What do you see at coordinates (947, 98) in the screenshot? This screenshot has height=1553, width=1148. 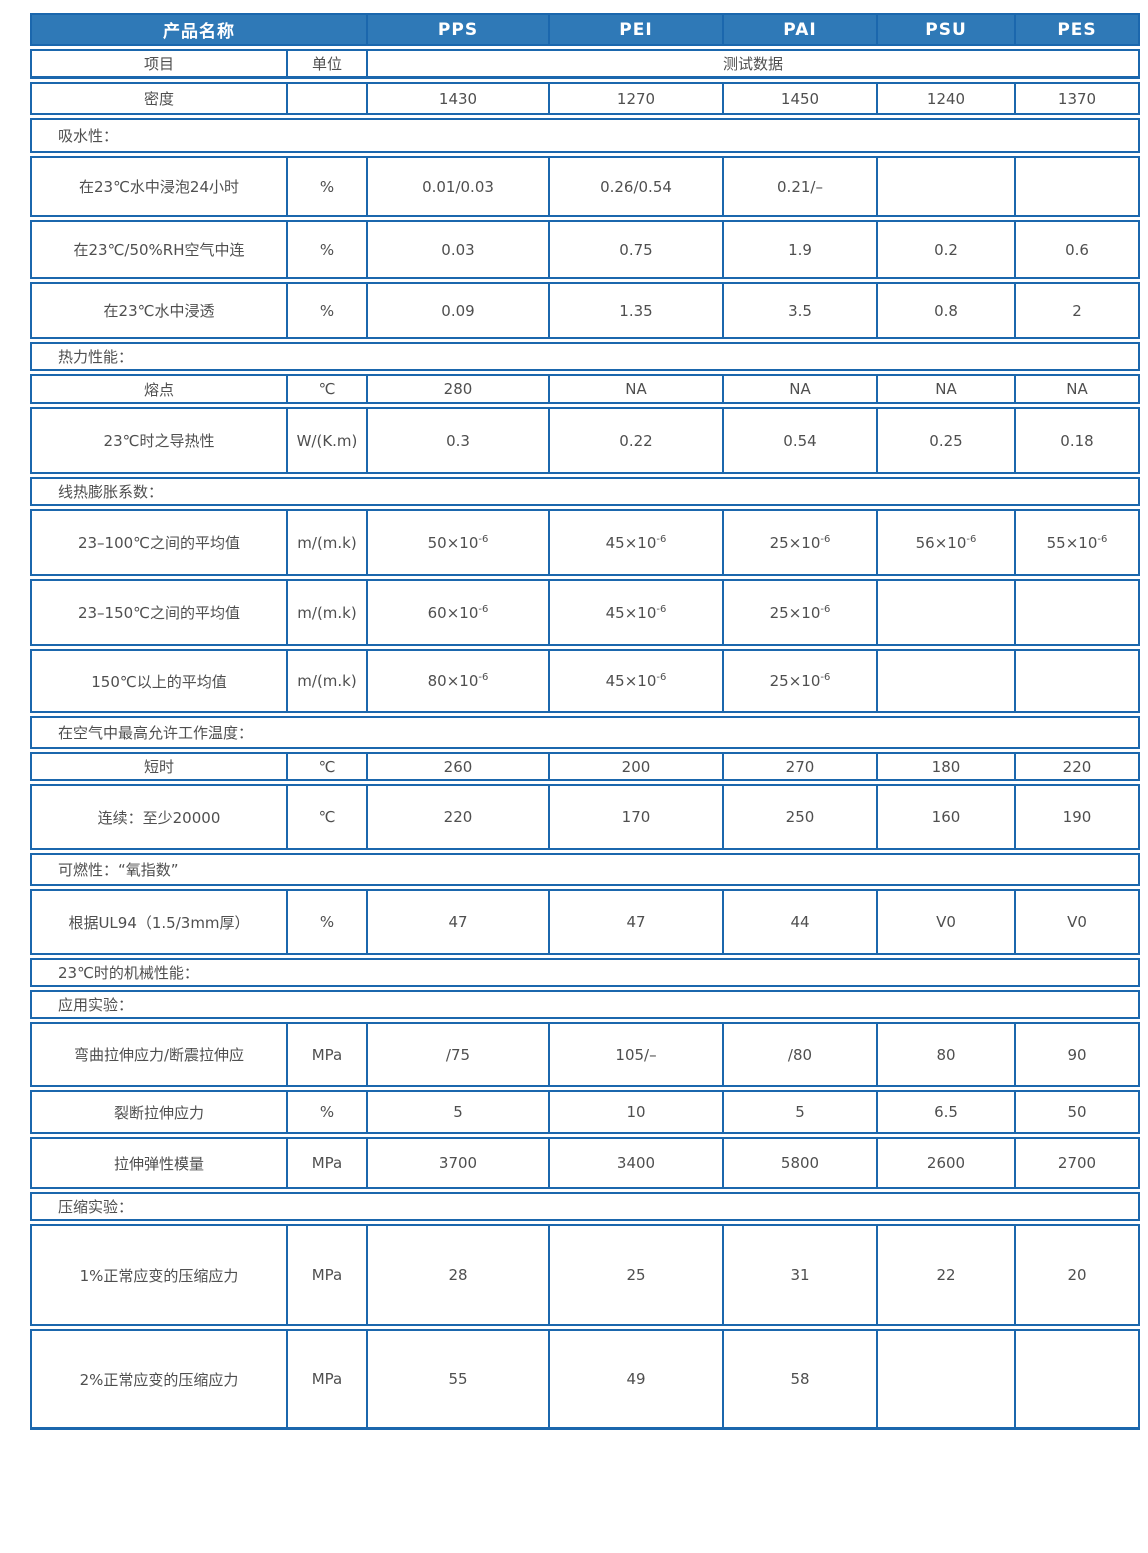 I see `value-cell: 1240` at bounding box center [947, 98].